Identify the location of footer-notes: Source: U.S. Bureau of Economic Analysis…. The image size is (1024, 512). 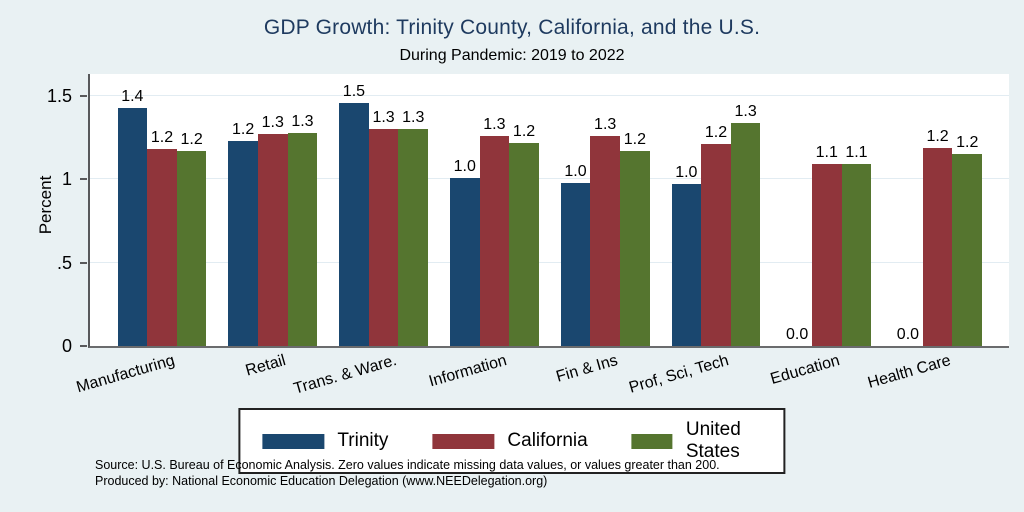
(407, 473).